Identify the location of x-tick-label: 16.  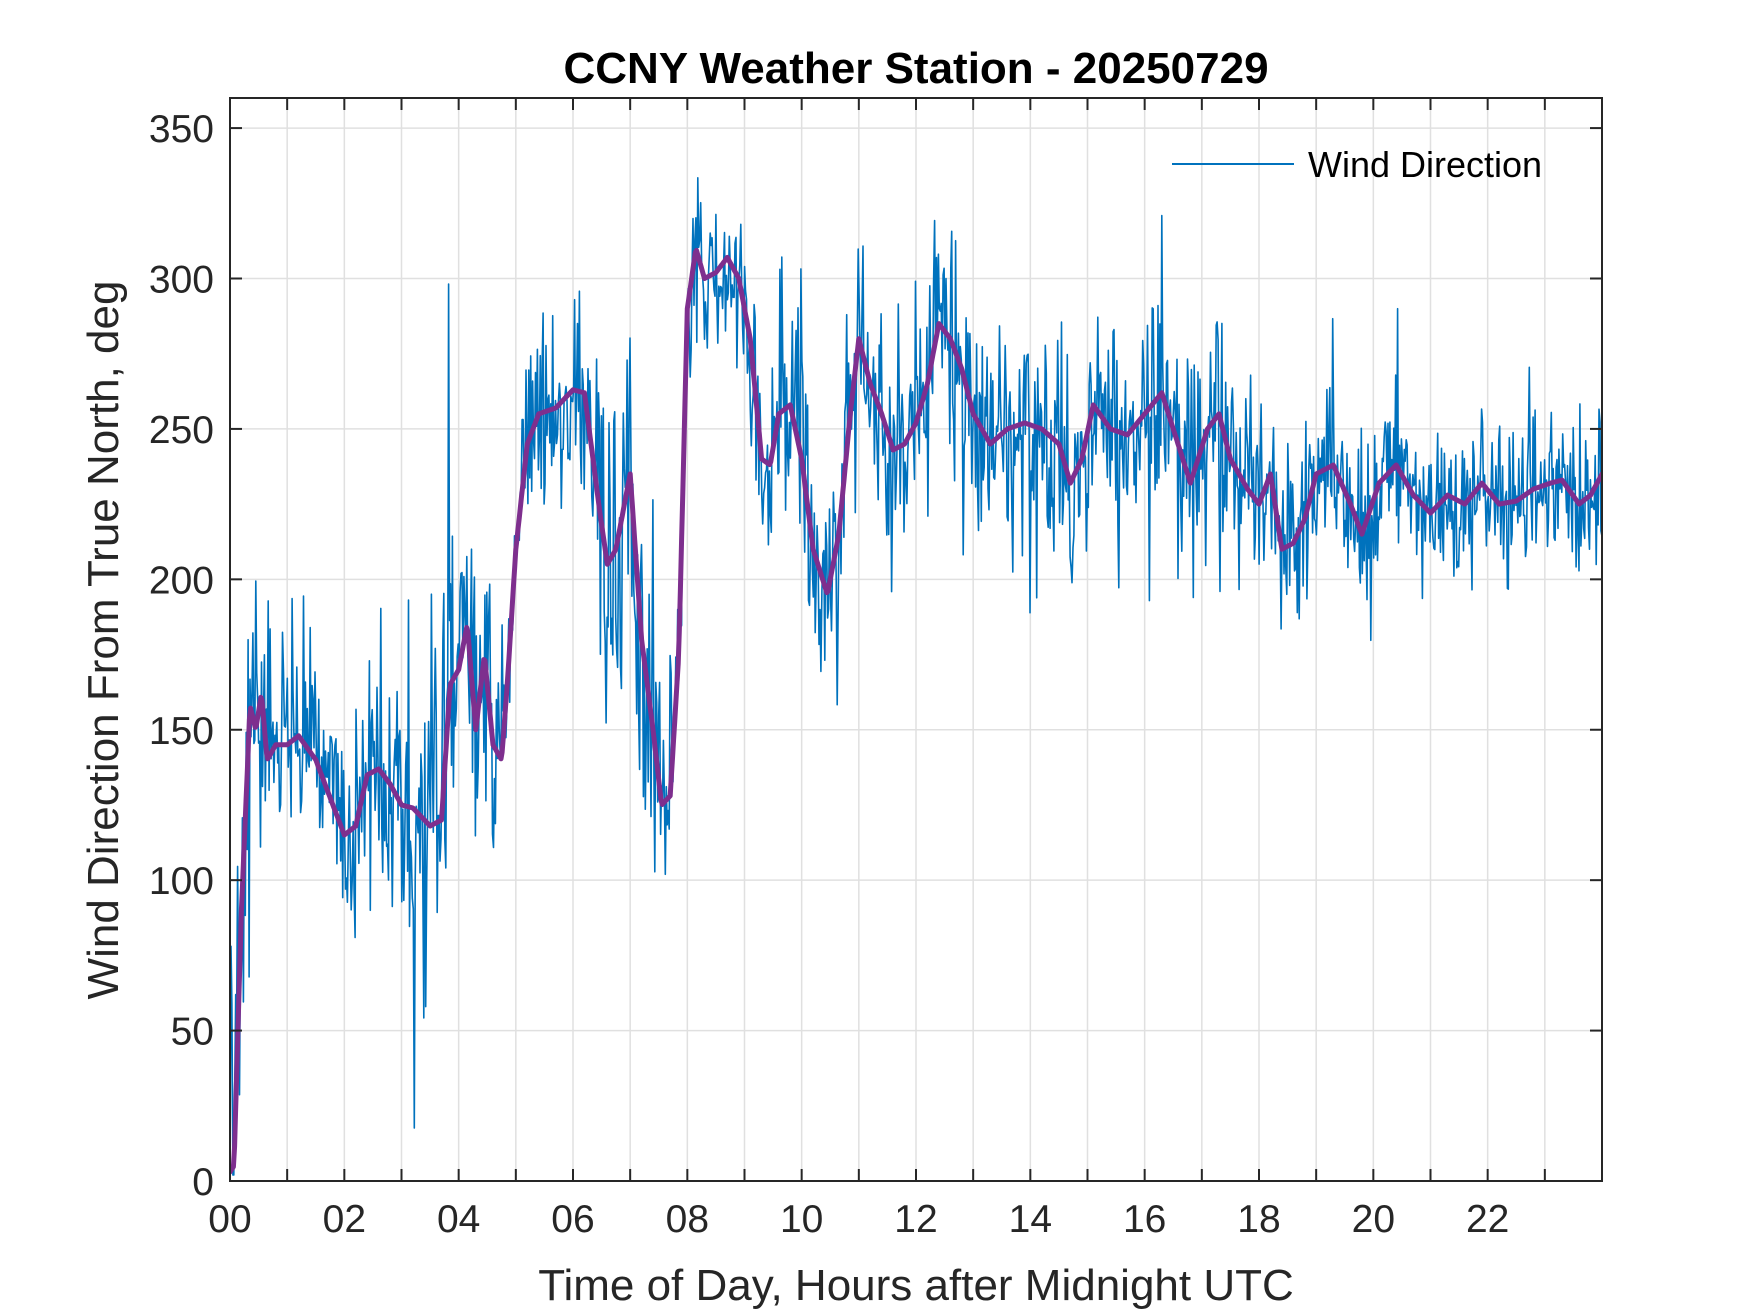
(1144, 1219).